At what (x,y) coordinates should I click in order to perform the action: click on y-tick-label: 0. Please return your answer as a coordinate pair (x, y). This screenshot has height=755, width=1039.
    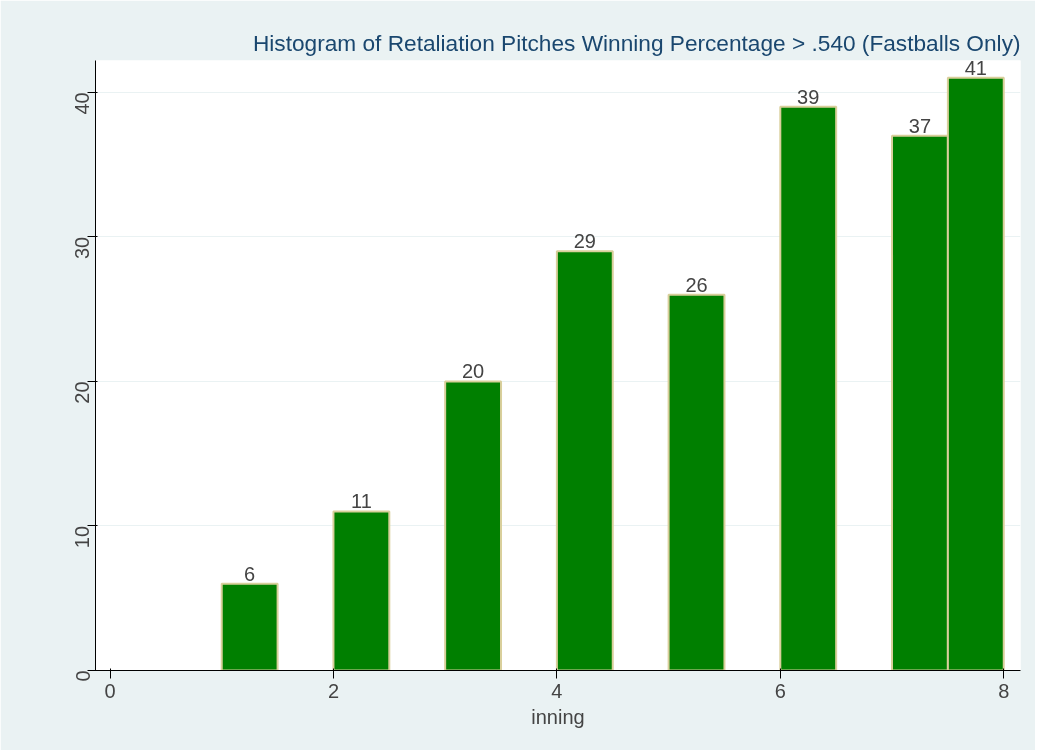
    Looking at the image, I should click on (82, 676).